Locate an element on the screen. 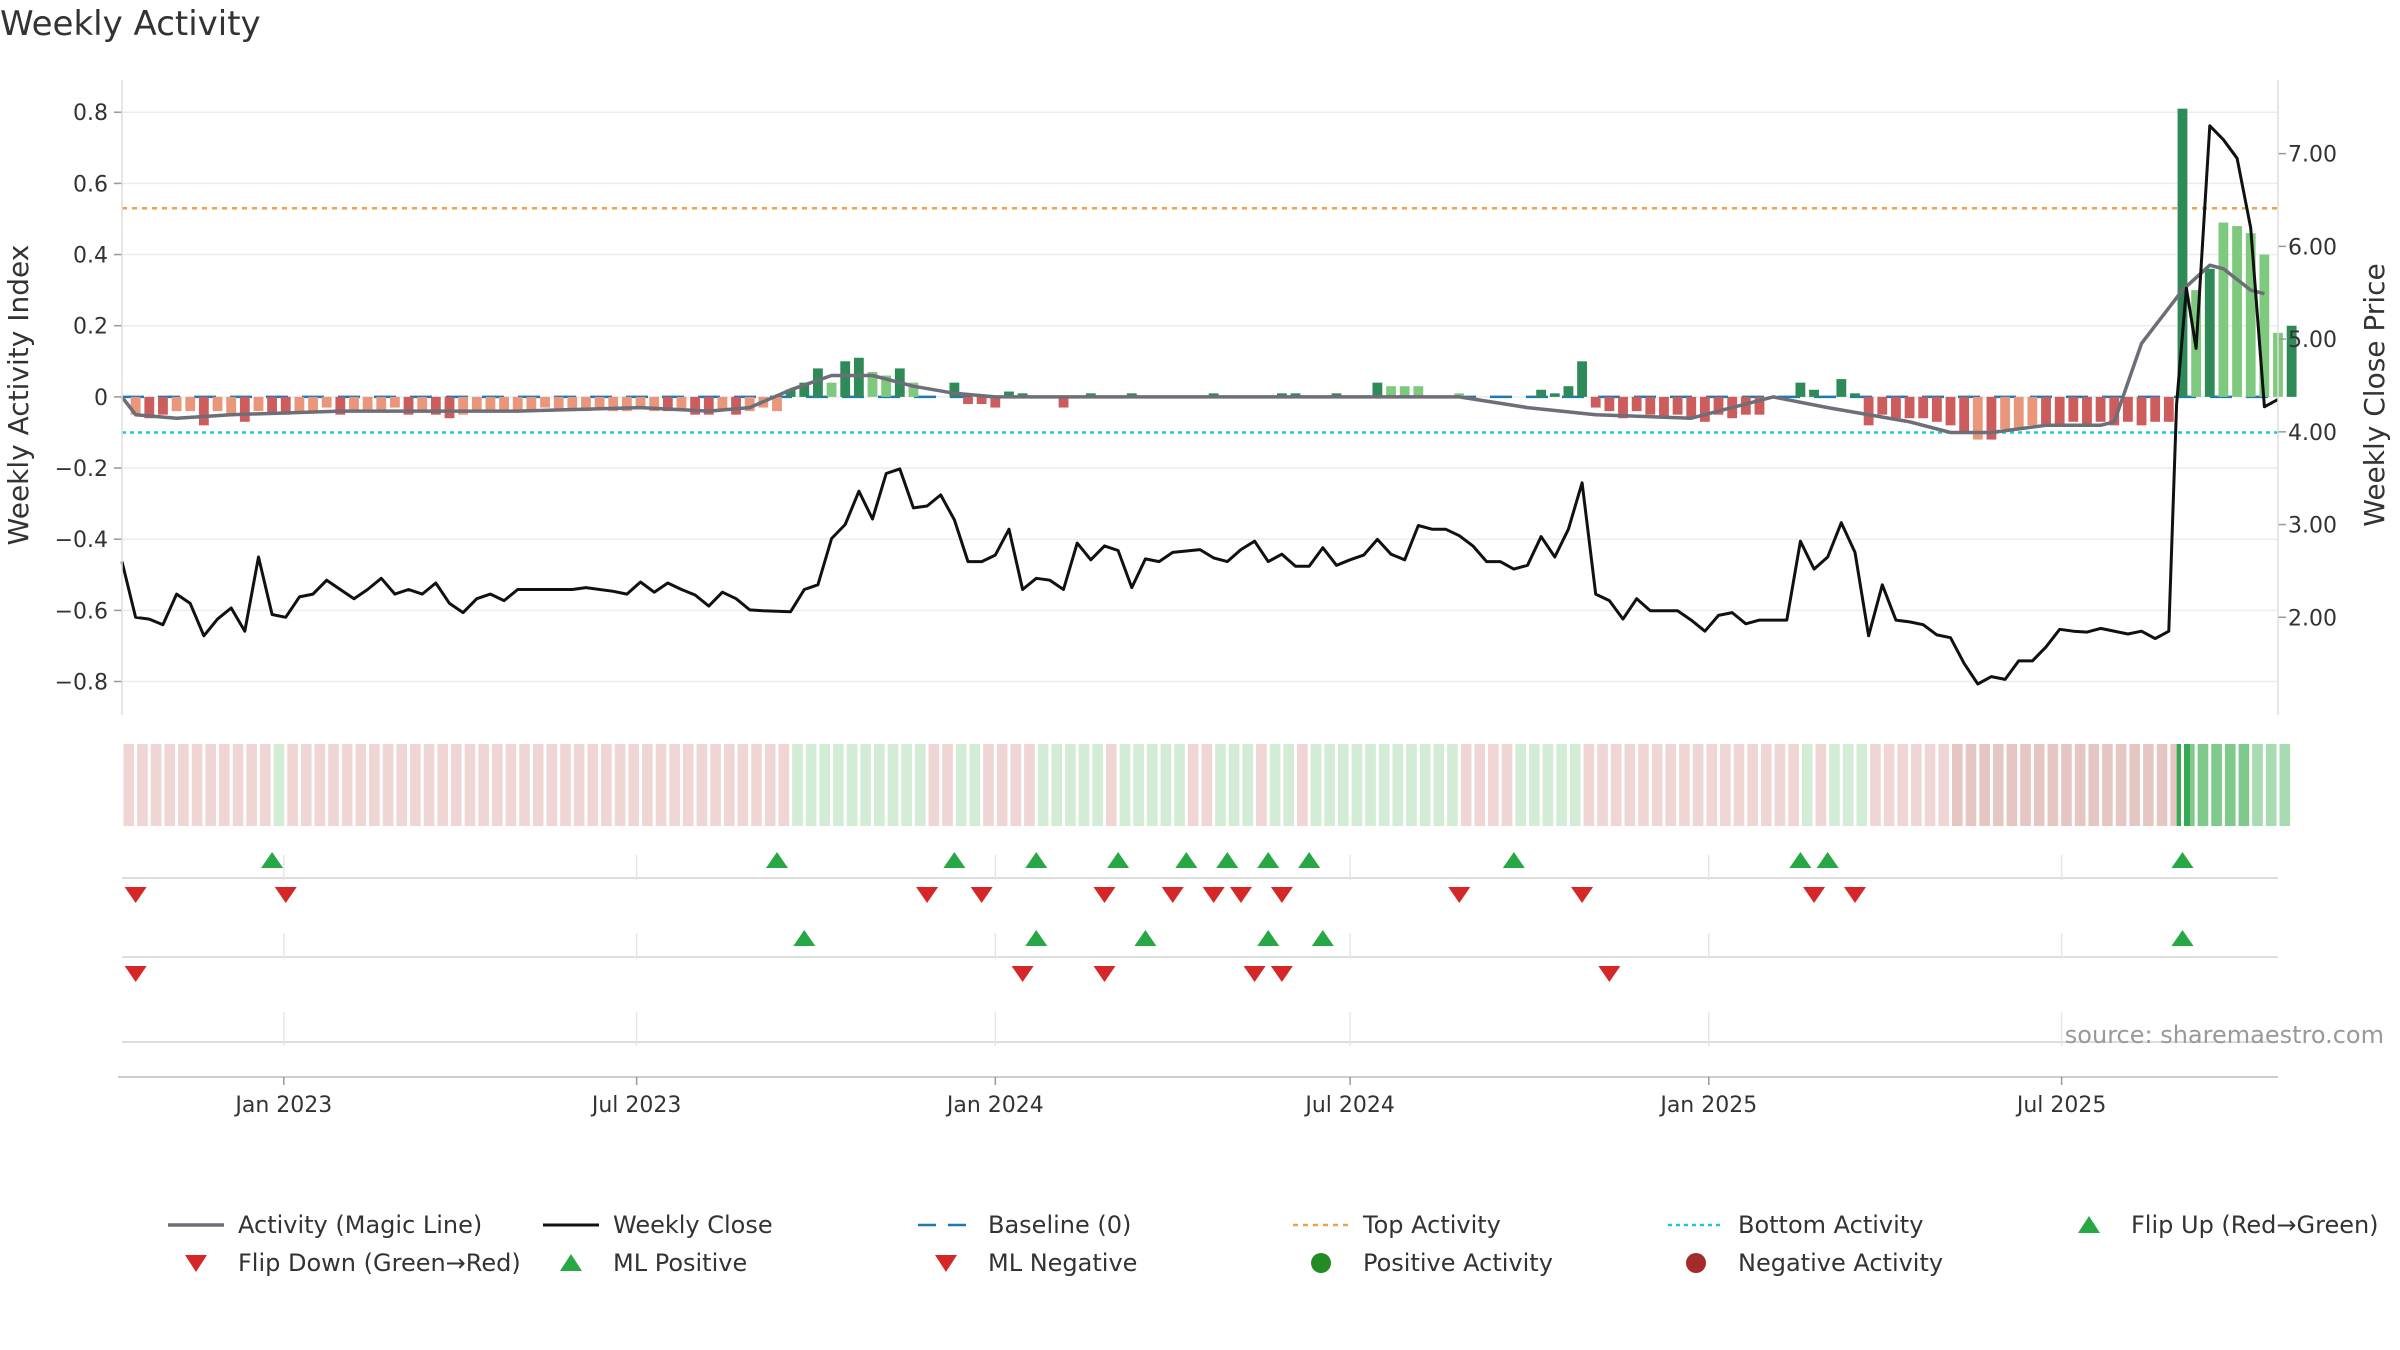 This screenshot has height=1350, width=2400. legend-item: Flip Down (Green→Red) is located at coordinates (353, 1263).